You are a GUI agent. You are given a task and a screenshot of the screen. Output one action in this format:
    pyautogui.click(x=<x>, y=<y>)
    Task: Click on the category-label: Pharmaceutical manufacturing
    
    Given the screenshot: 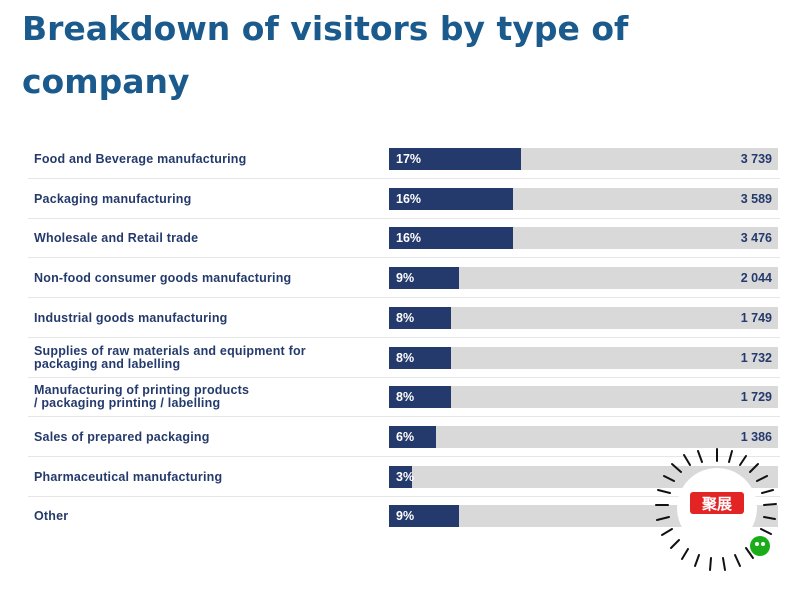 What is the action you would take?
    pyautogui.click(x=128, y=476)
    